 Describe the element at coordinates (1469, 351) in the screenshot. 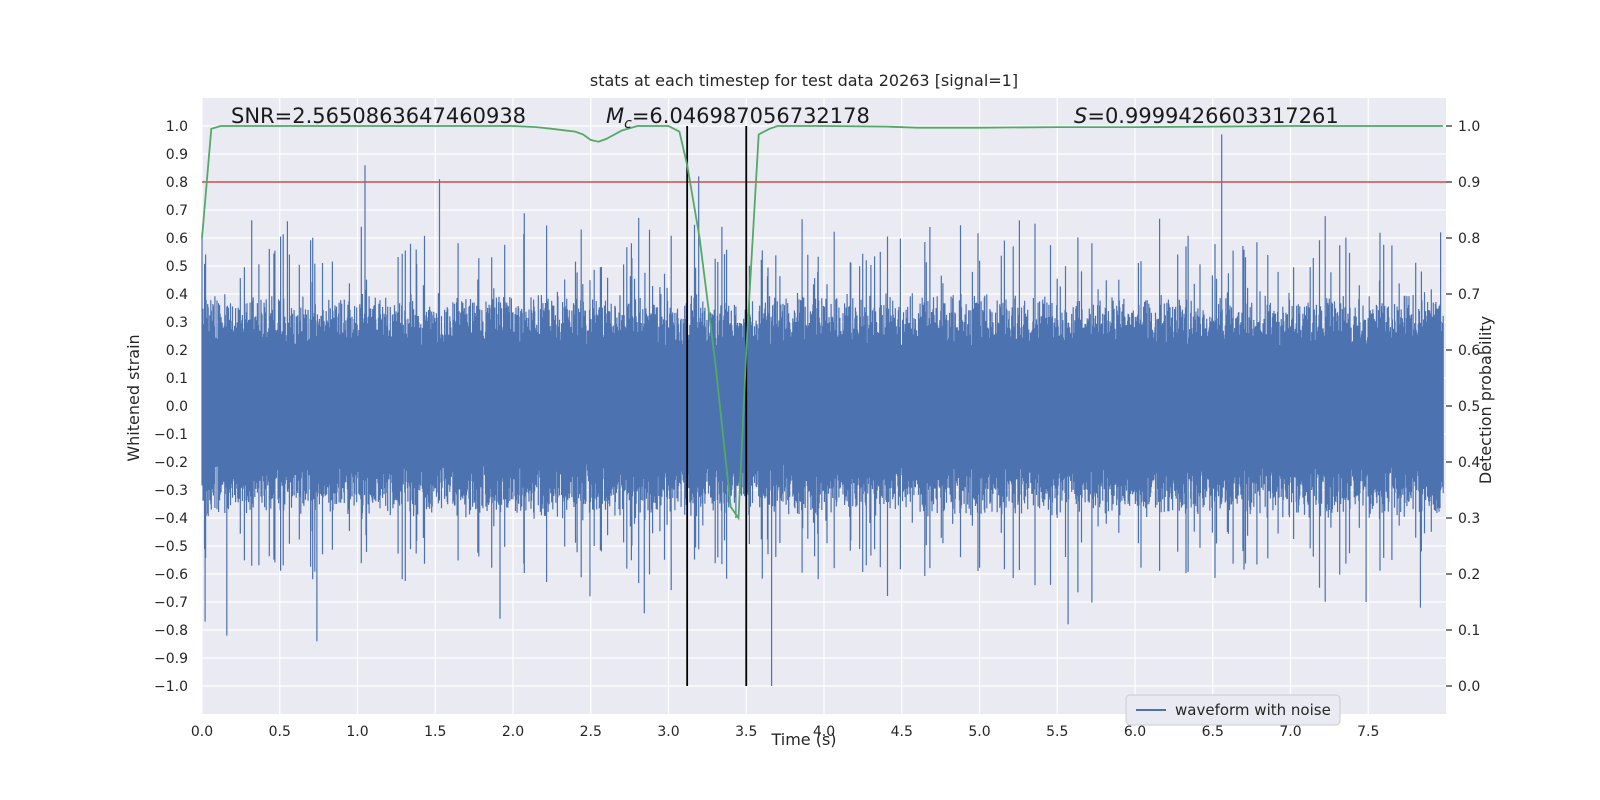

I see `right-y-tick-label: 0.6` at that location.